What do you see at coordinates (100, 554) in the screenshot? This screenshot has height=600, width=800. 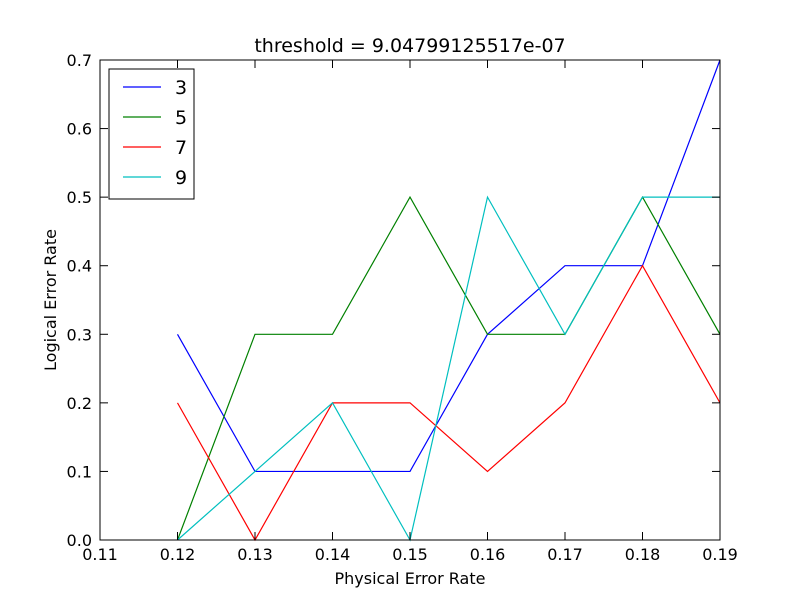 I see `x-tick-label: 0.11` at bounding box center [100, 554].